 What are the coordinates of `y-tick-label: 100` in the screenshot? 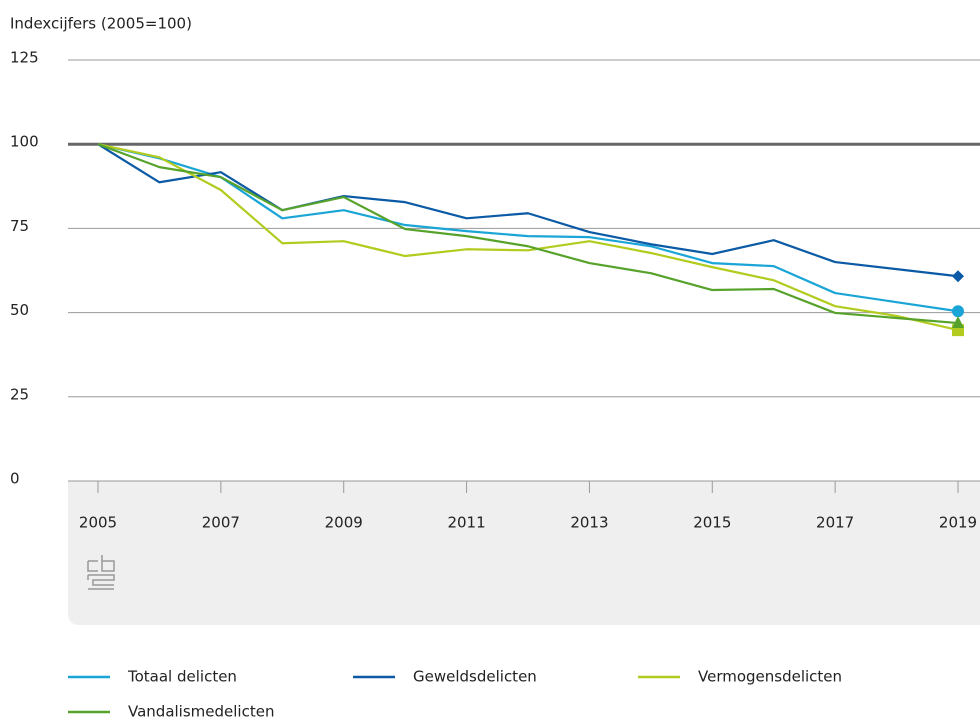 It's located at (24, 142).